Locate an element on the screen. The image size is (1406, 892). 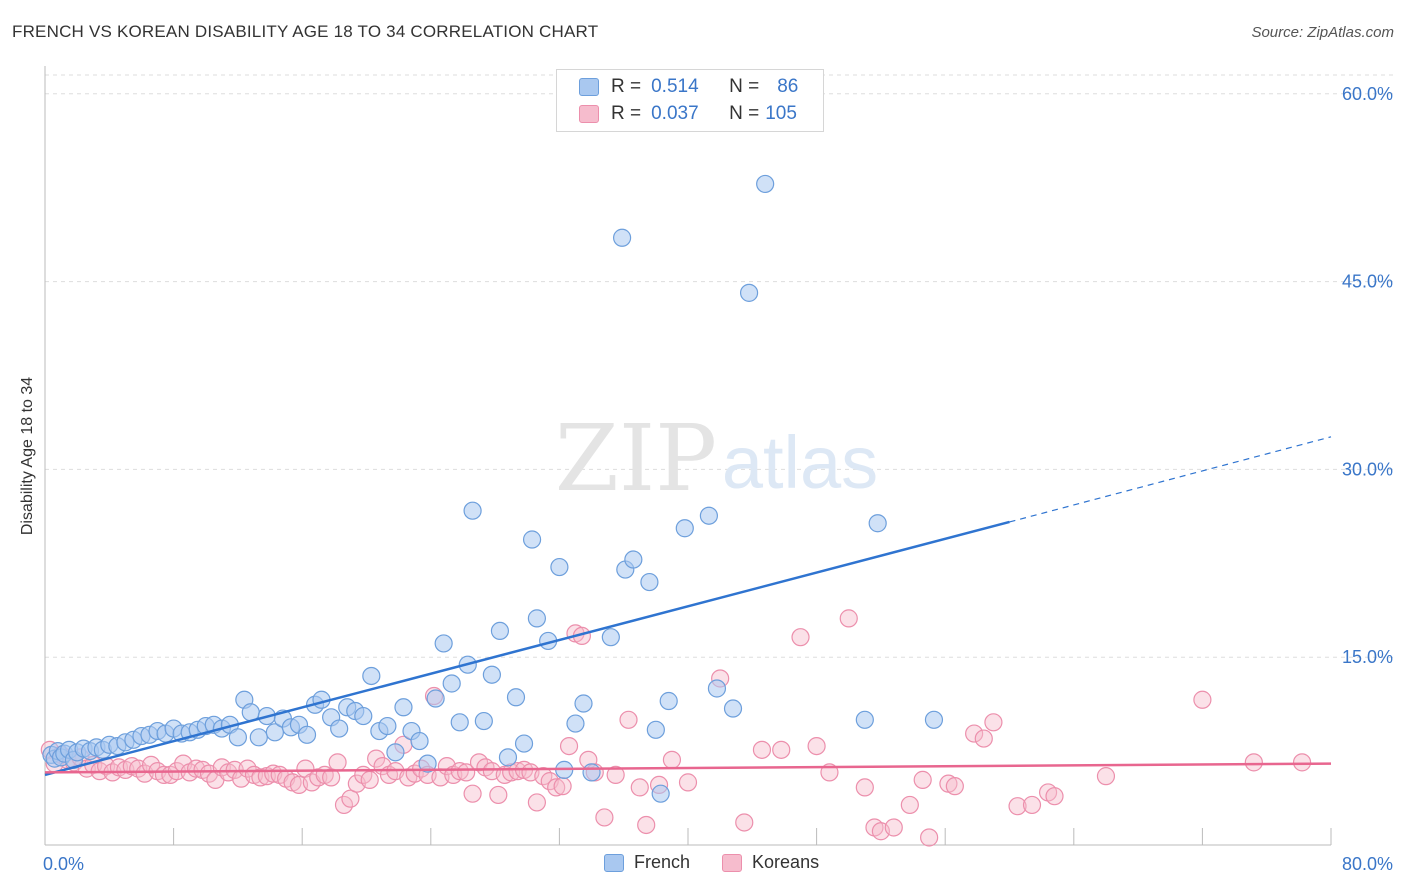
french-n-value: 86 is located at coordinates (788, 86).